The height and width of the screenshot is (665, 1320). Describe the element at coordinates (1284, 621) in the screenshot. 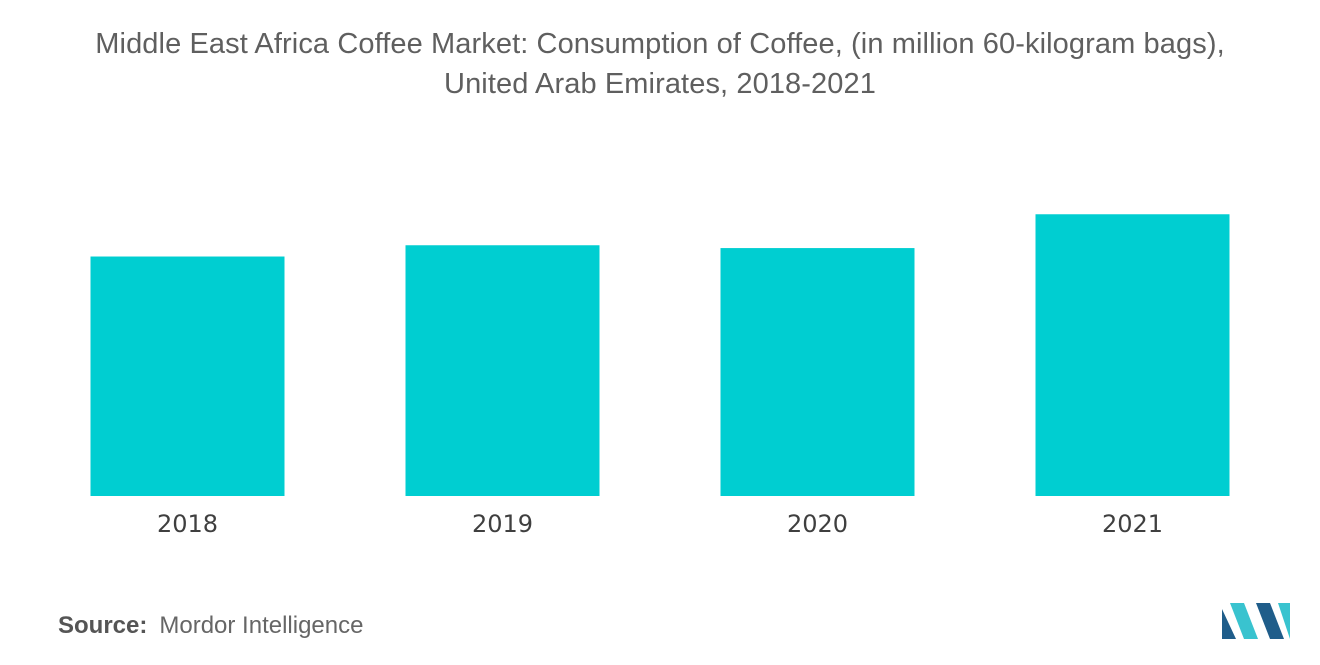

I see `logo-shape-right` at that location.